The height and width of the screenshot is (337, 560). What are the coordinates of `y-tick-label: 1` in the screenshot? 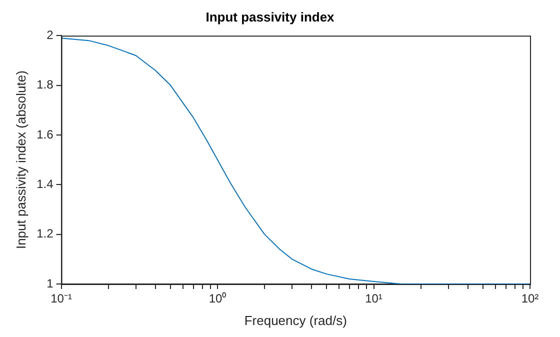 It's located at (50, 283).